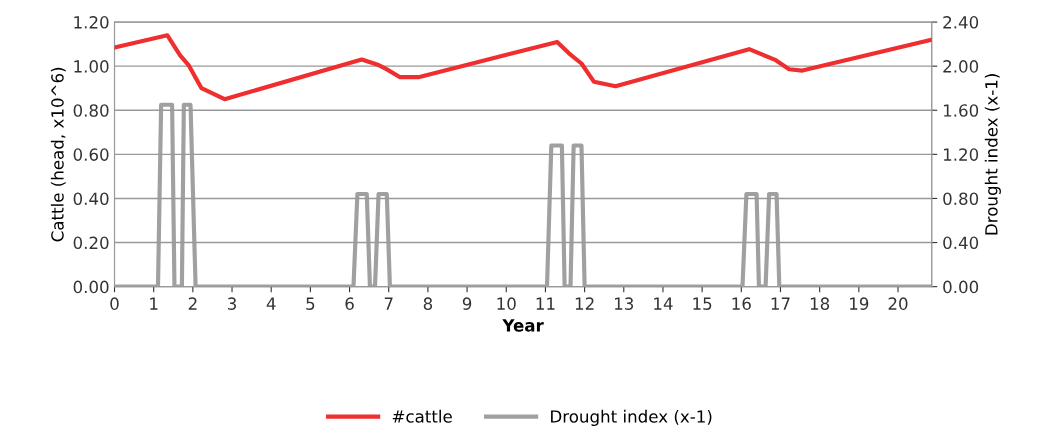  Describe the element at coordinates (91, 154) in the screenshot. I see `y-tick-label: 0.60` at that location.